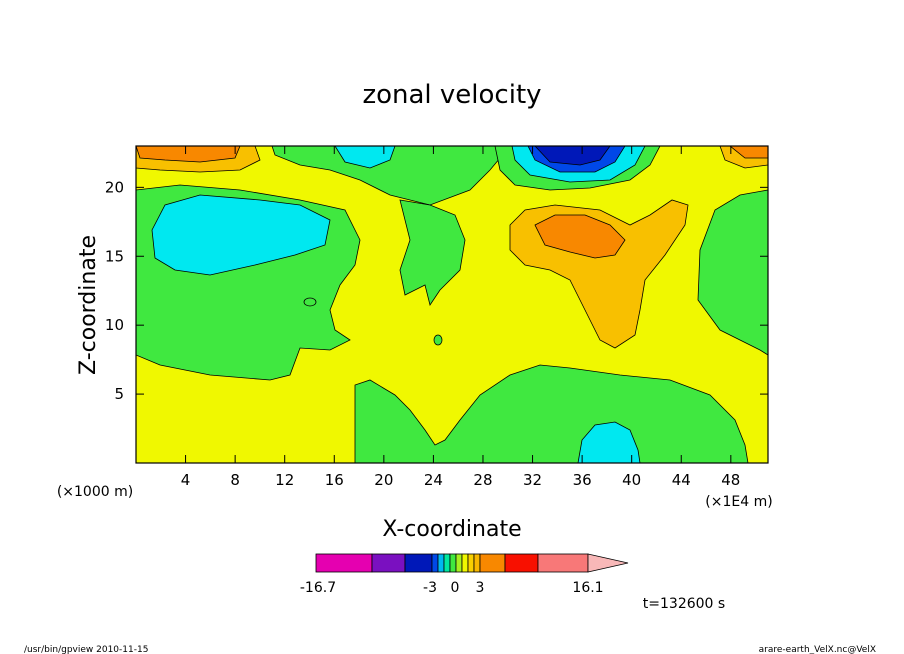 The image size is (904, 654). I want to click on colorbar, so click(472, 563).